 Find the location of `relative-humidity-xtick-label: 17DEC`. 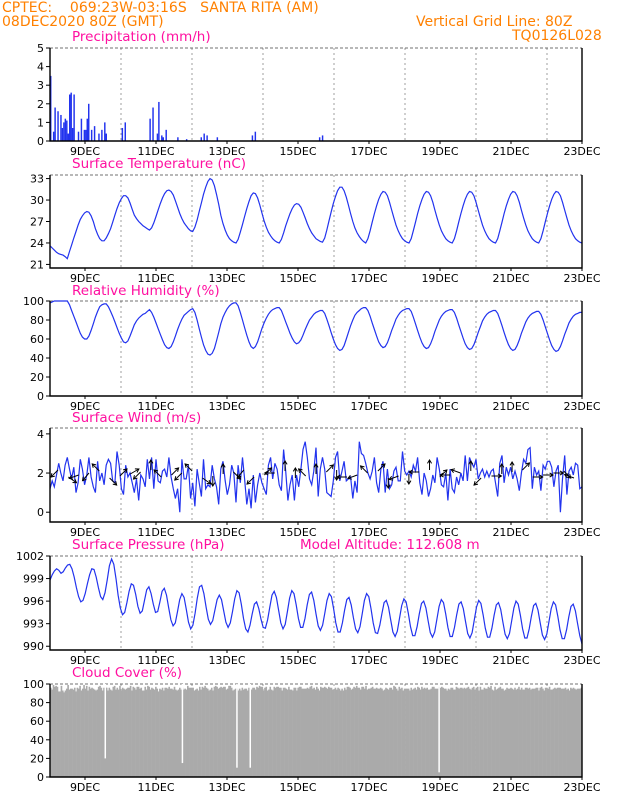

relative-humidity-xtick-label: 17DEC is located at coordinates (368, 406).